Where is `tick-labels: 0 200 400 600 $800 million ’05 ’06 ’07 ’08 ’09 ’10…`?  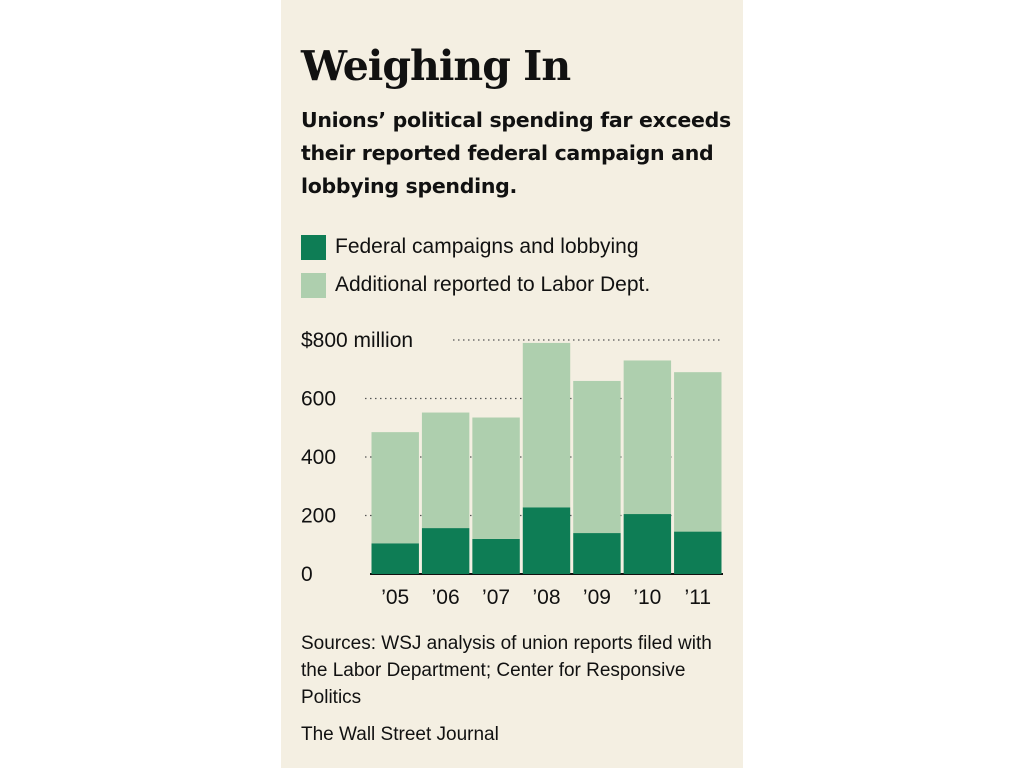 tick-labels: 0 200 400 600 $800 million ’05 ’06 ’07 ’08 ’09 ’10… is located at coordinates (506, 469).